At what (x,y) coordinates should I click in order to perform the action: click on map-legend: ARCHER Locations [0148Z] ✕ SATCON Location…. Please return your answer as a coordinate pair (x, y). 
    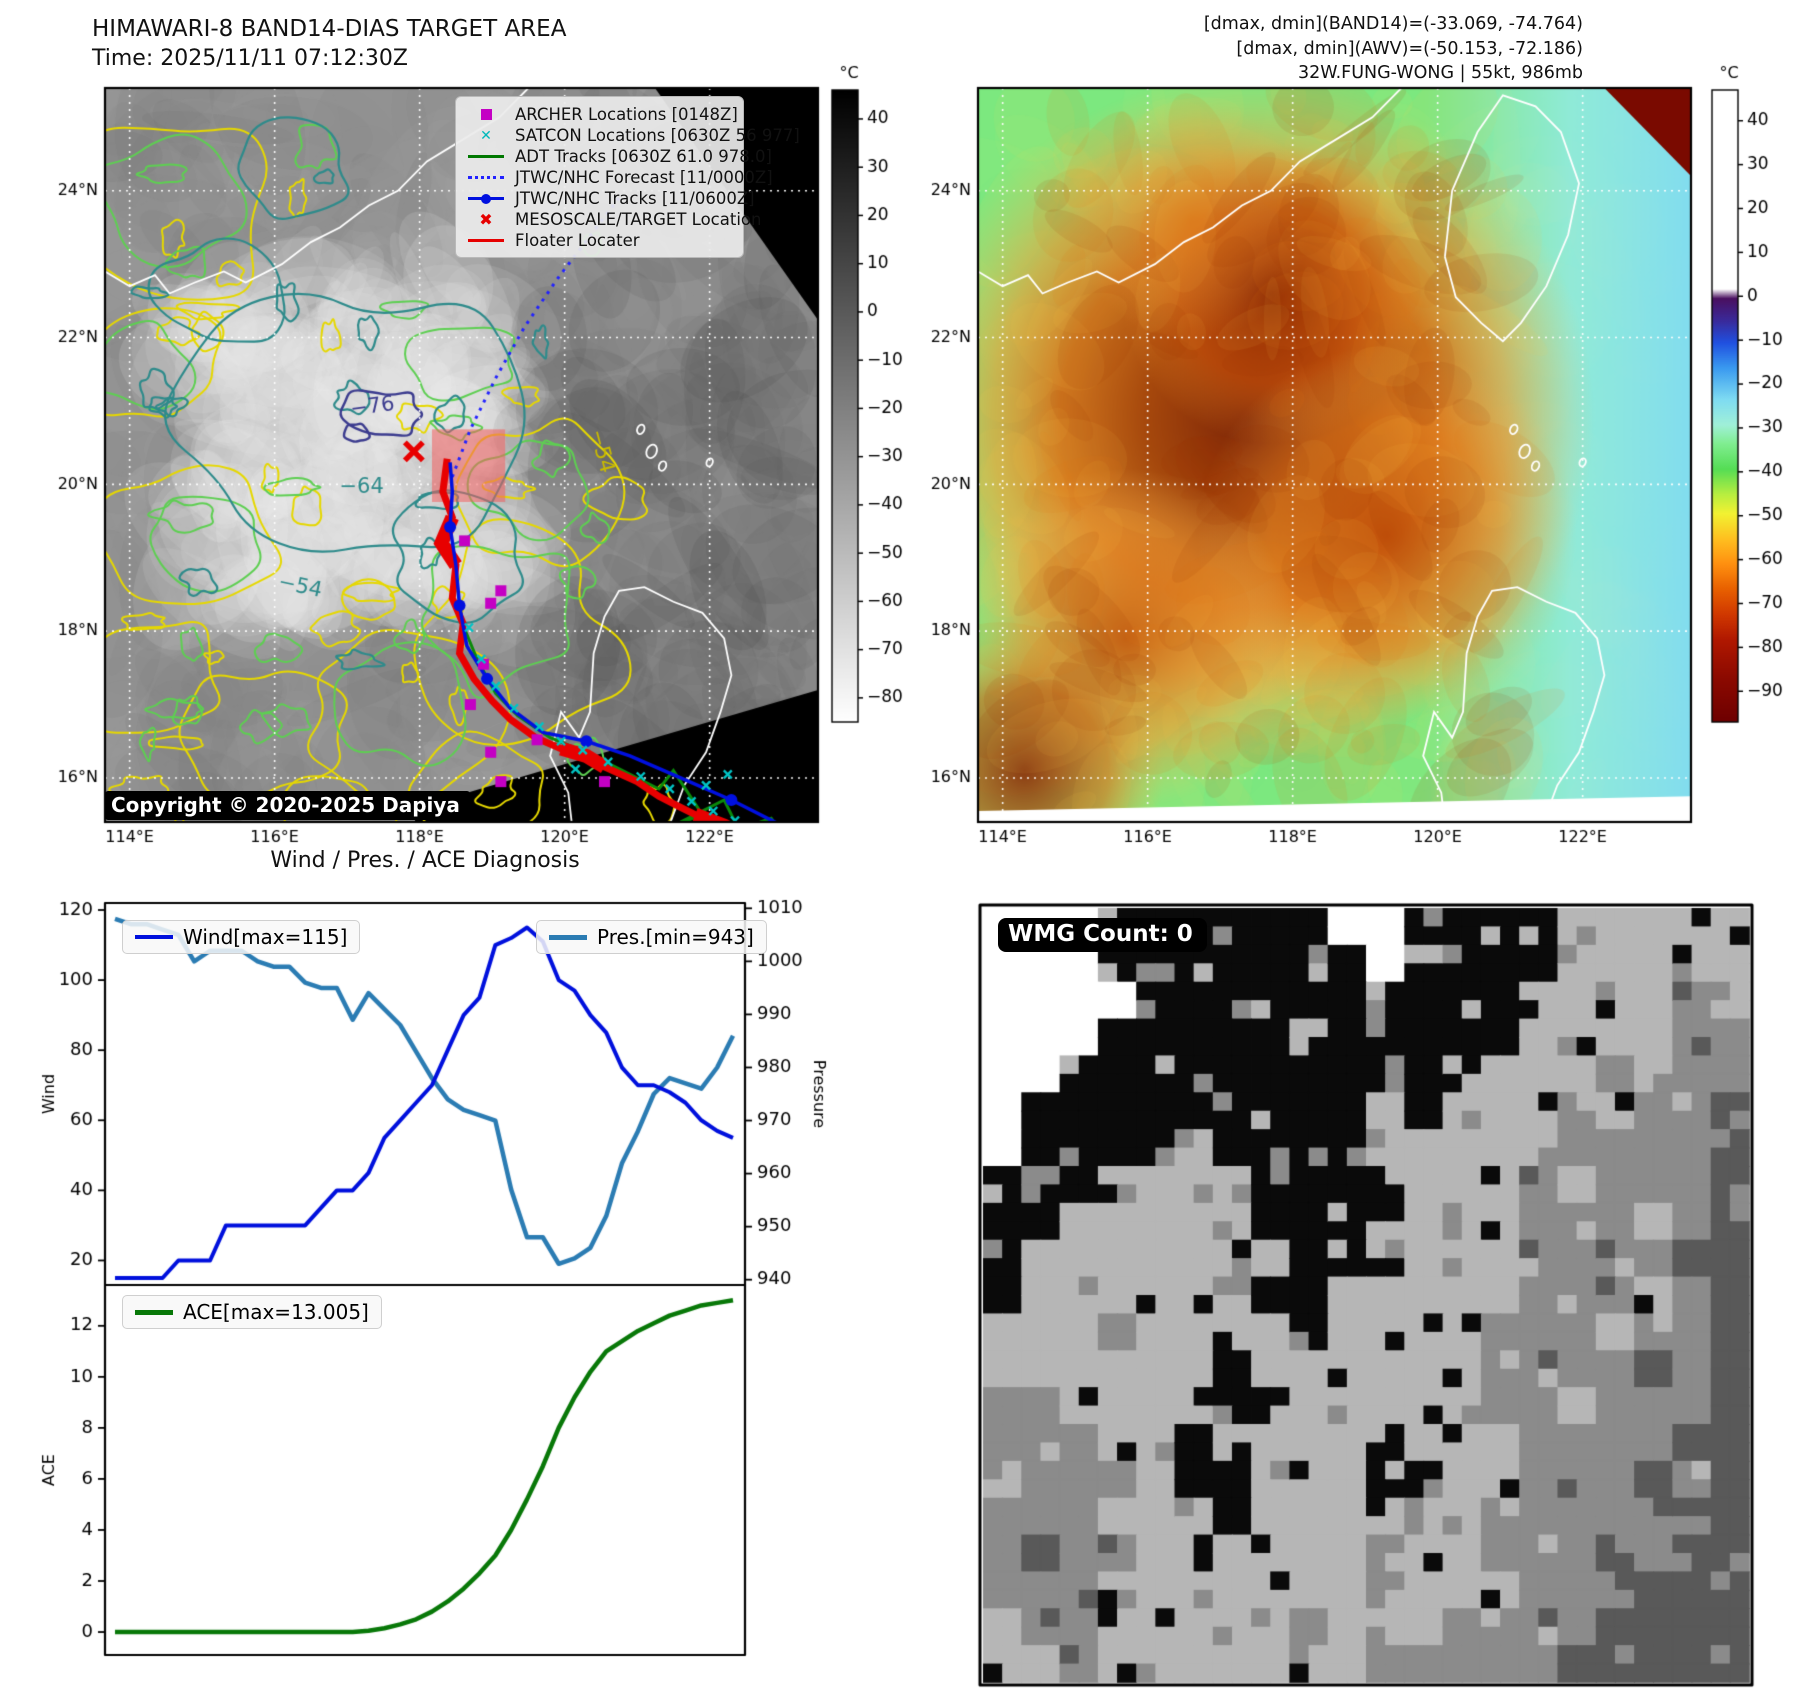
    Looking at the image, I should click on (627, 177).